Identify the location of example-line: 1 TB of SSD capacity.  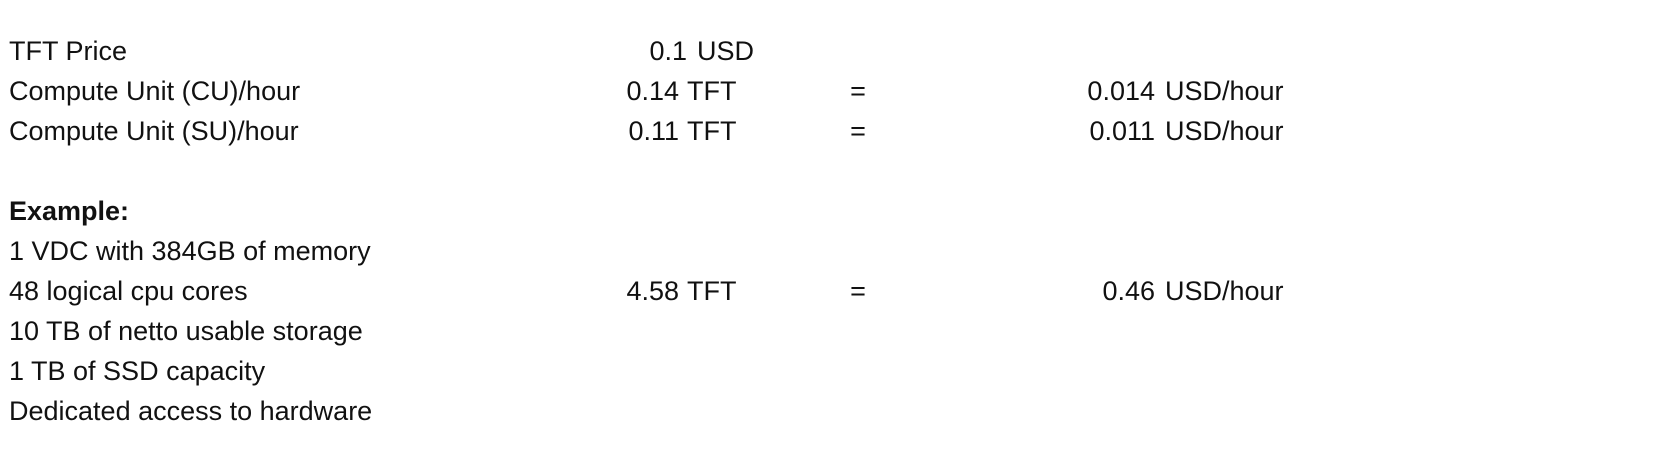
(828, 371).